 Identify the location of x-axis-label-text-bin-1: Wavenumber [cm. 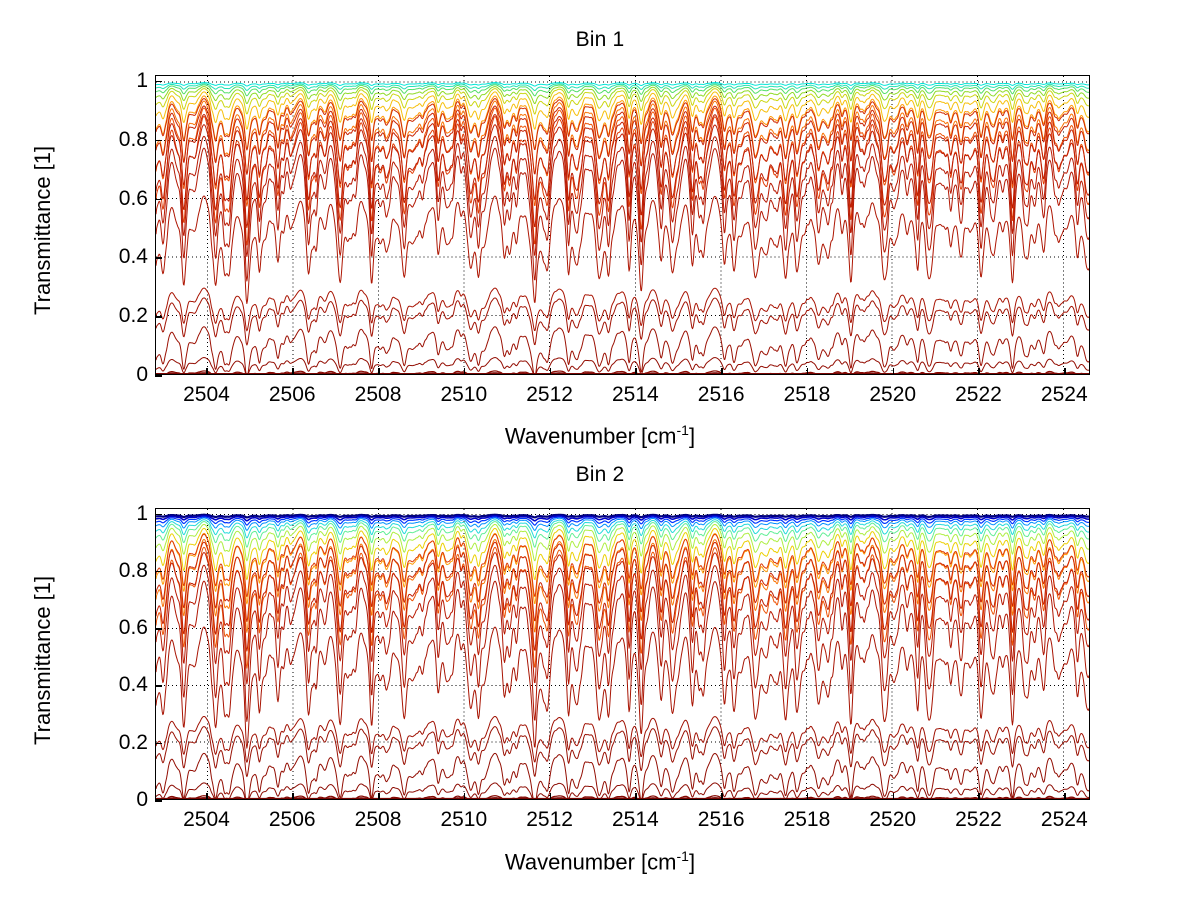
(590, 436).